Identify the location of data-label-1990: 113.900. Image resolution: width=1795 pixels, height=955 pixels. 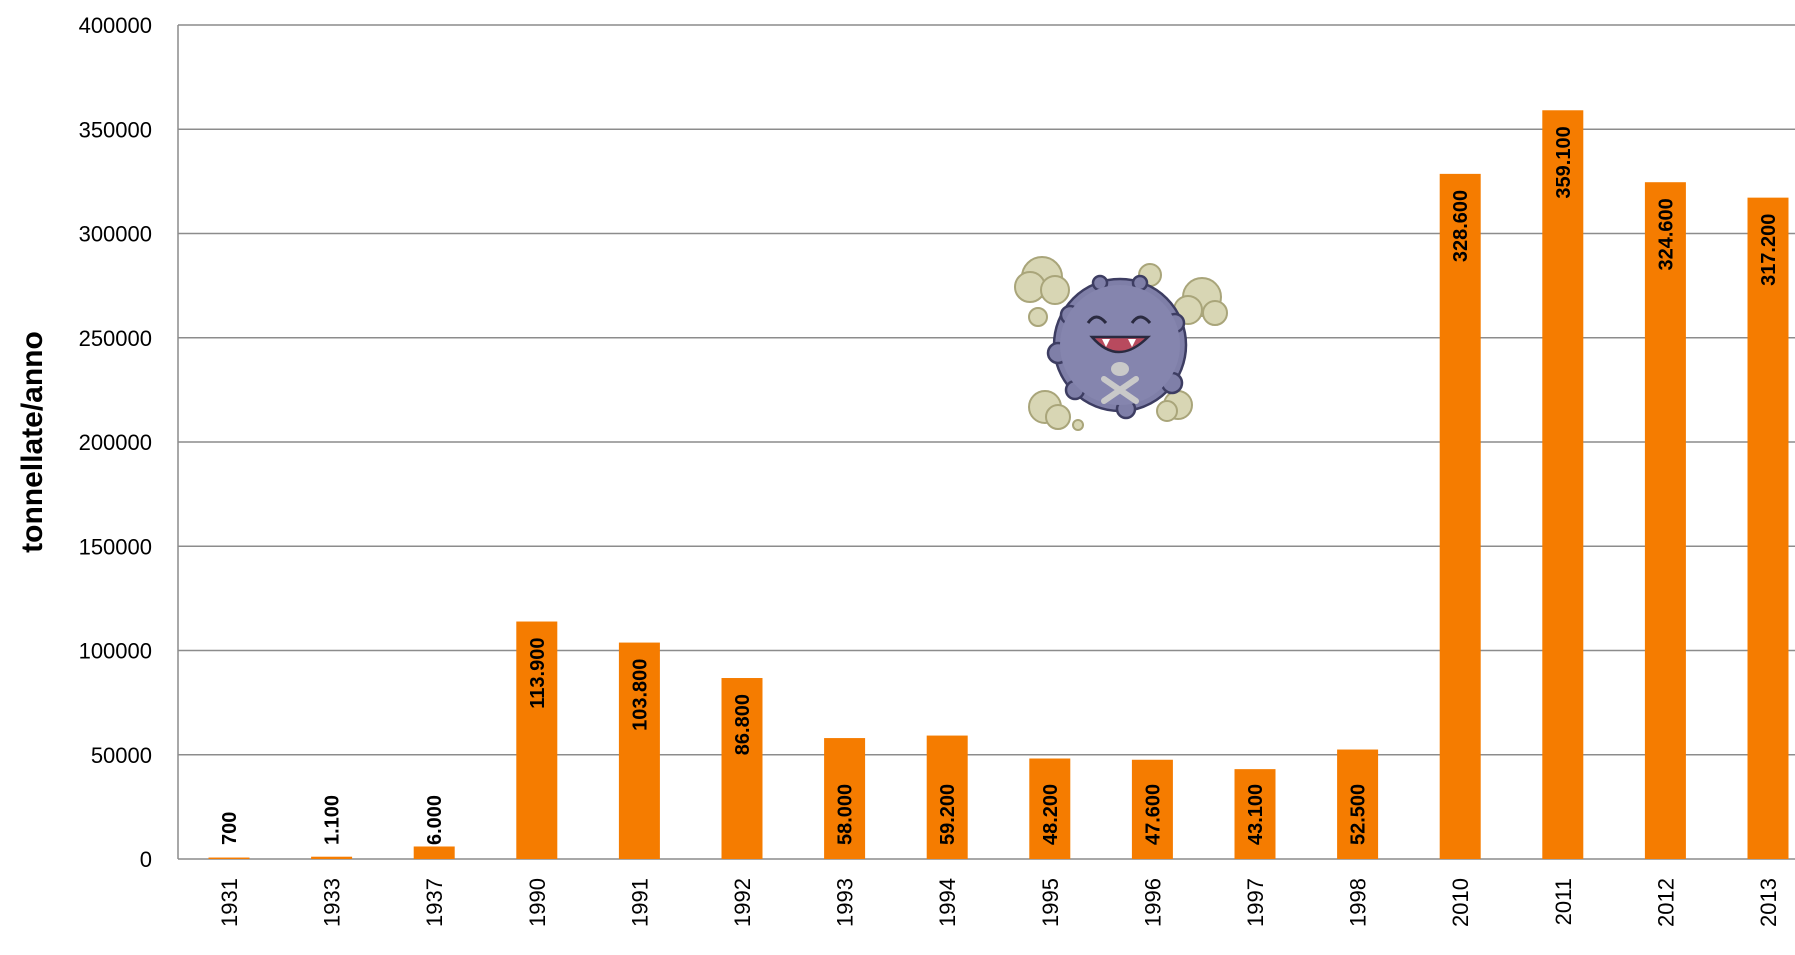
(538, 673).